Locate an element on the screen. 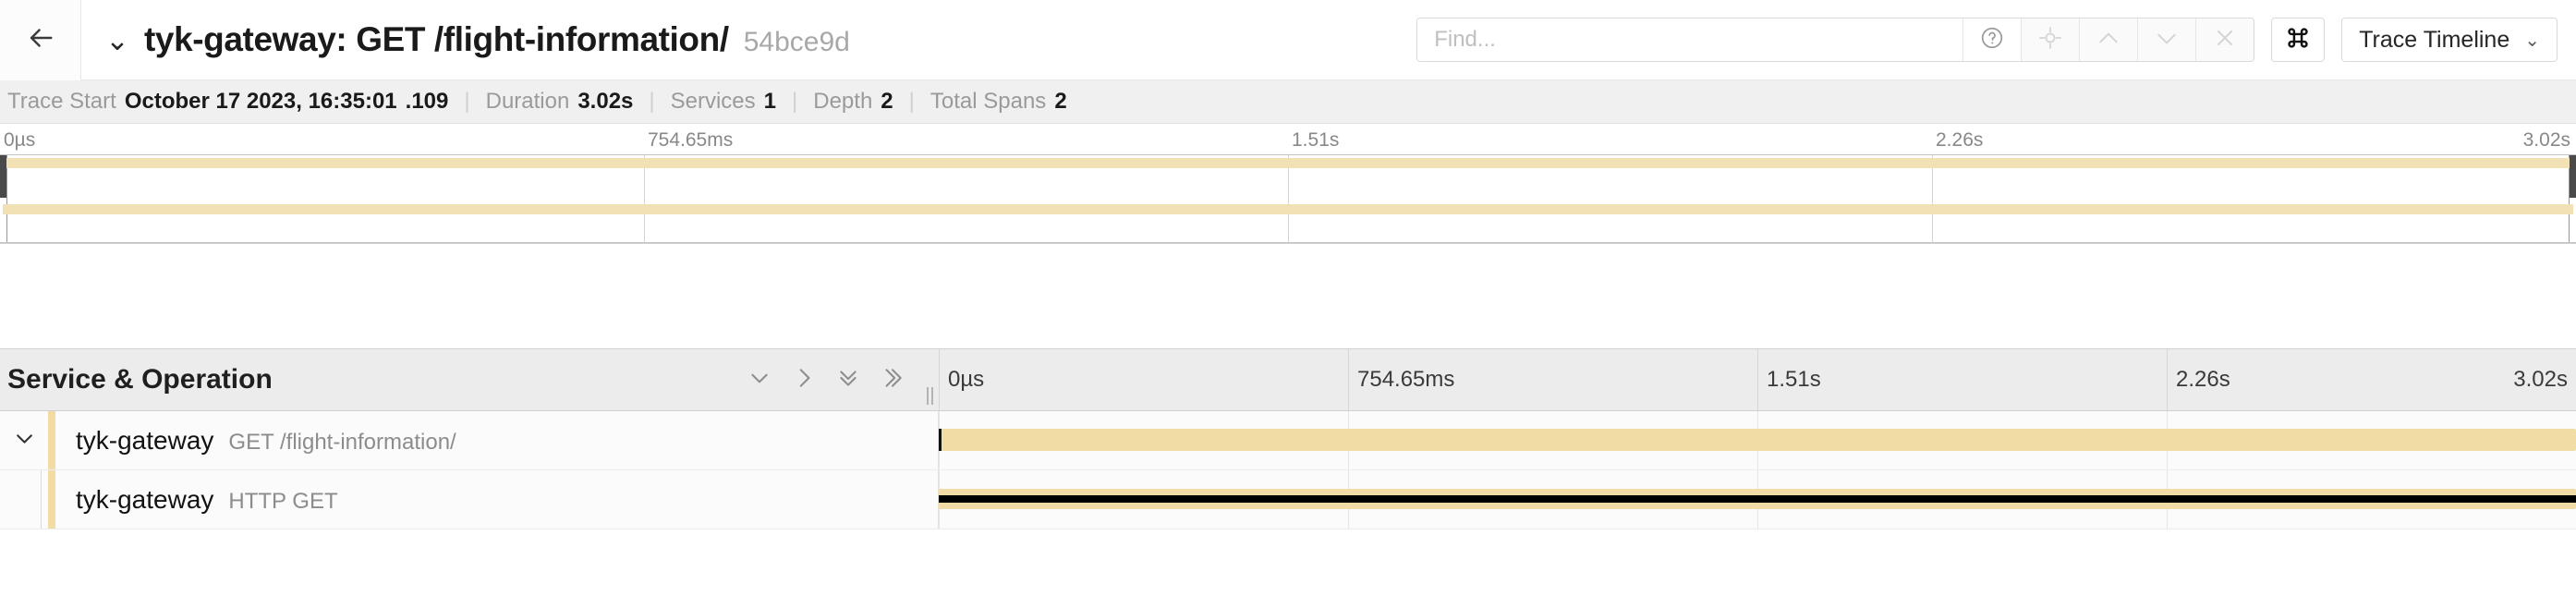 Image resolution: width=2576 pixels, height=608 pixels. expand-all-button is located at coordinates (892, 380).